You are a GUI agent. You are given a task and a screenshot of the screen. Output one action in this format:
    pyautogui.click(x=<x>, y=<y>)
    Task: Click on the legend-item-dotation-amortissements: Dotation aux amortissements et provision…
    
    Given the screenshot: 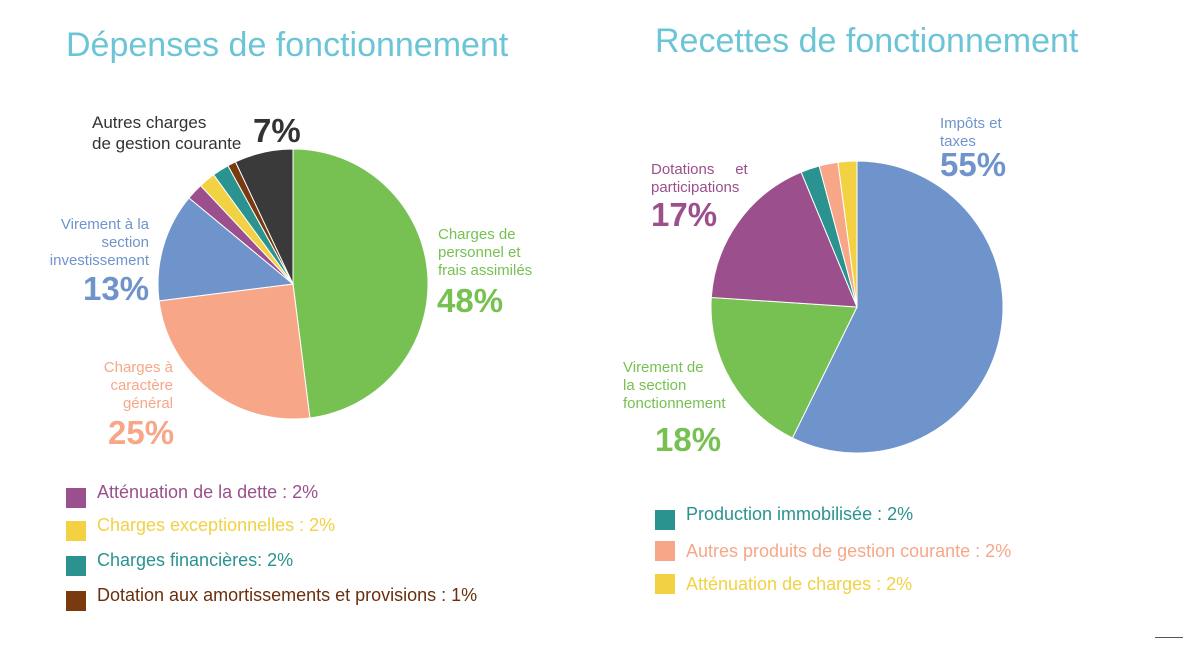 What is the action you would take?
    pyautogui.click(x=272, y=597)
    